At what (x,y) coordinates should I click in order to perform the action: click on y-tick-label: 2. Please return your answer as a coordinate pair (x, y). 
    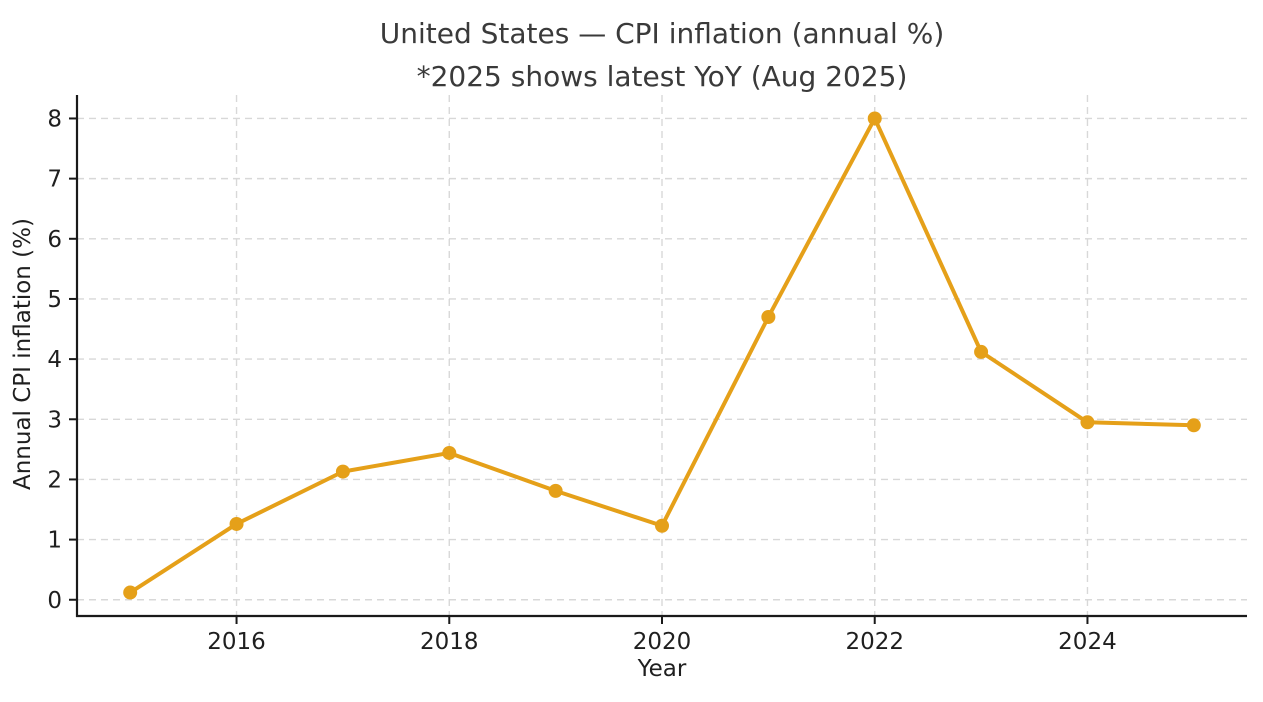
    Looking at the image, I should click on (54, 480).